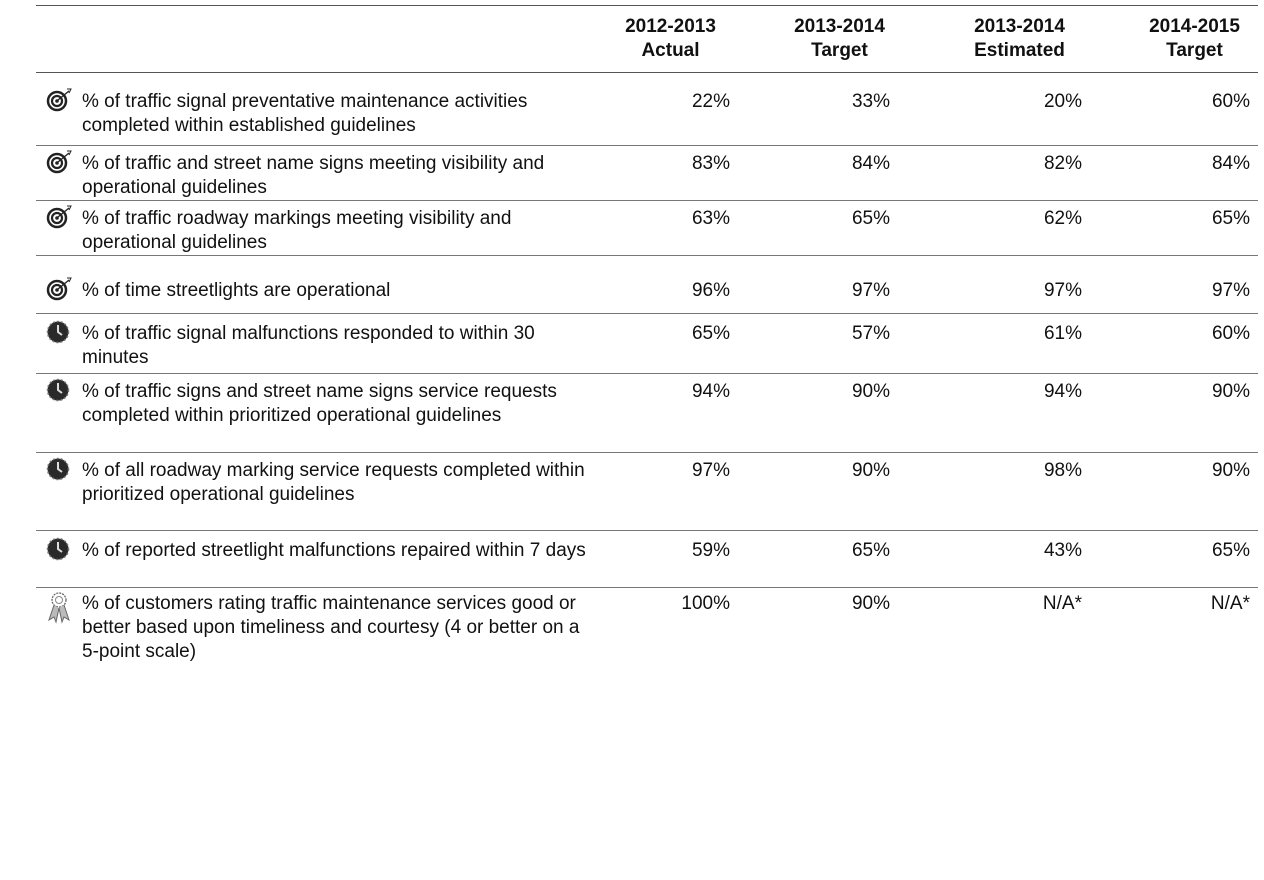  I want to click on value-cell: 61%, so click(996, 343).